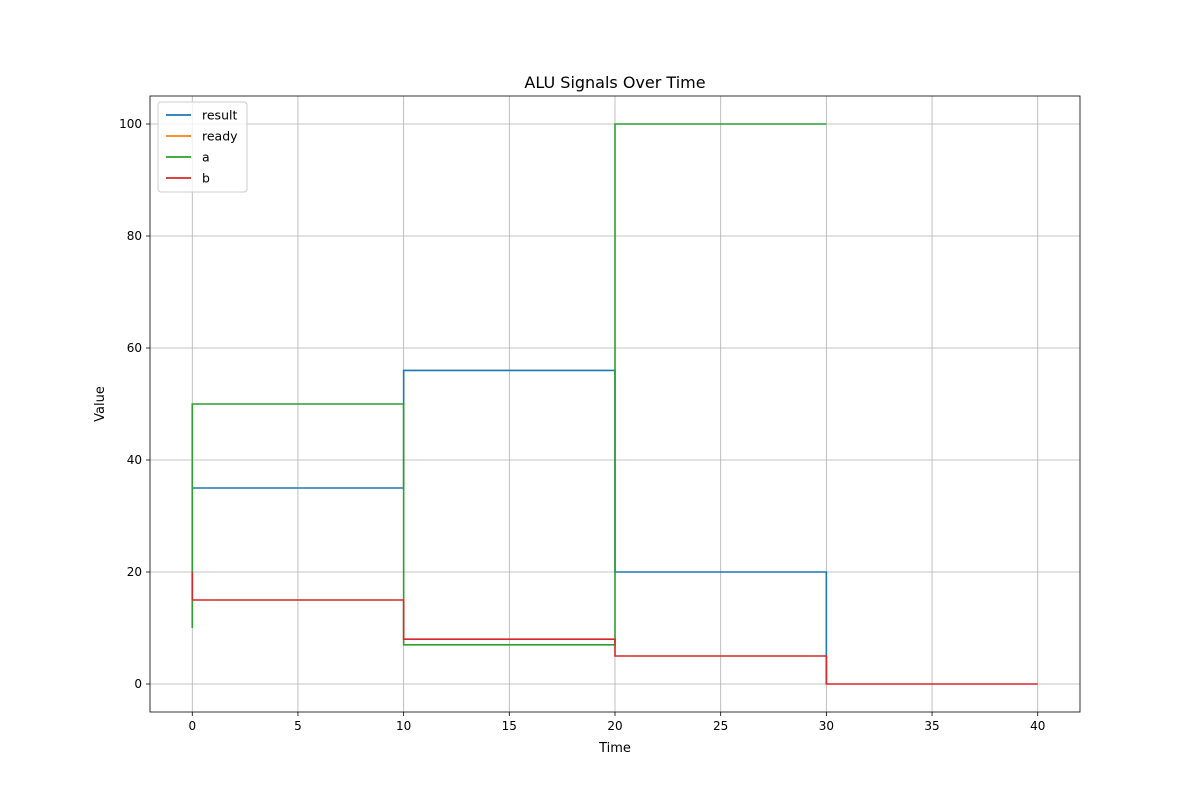 The image size is (1200, 800). I want to click on y-tick-label: 0, so click(138, 684).